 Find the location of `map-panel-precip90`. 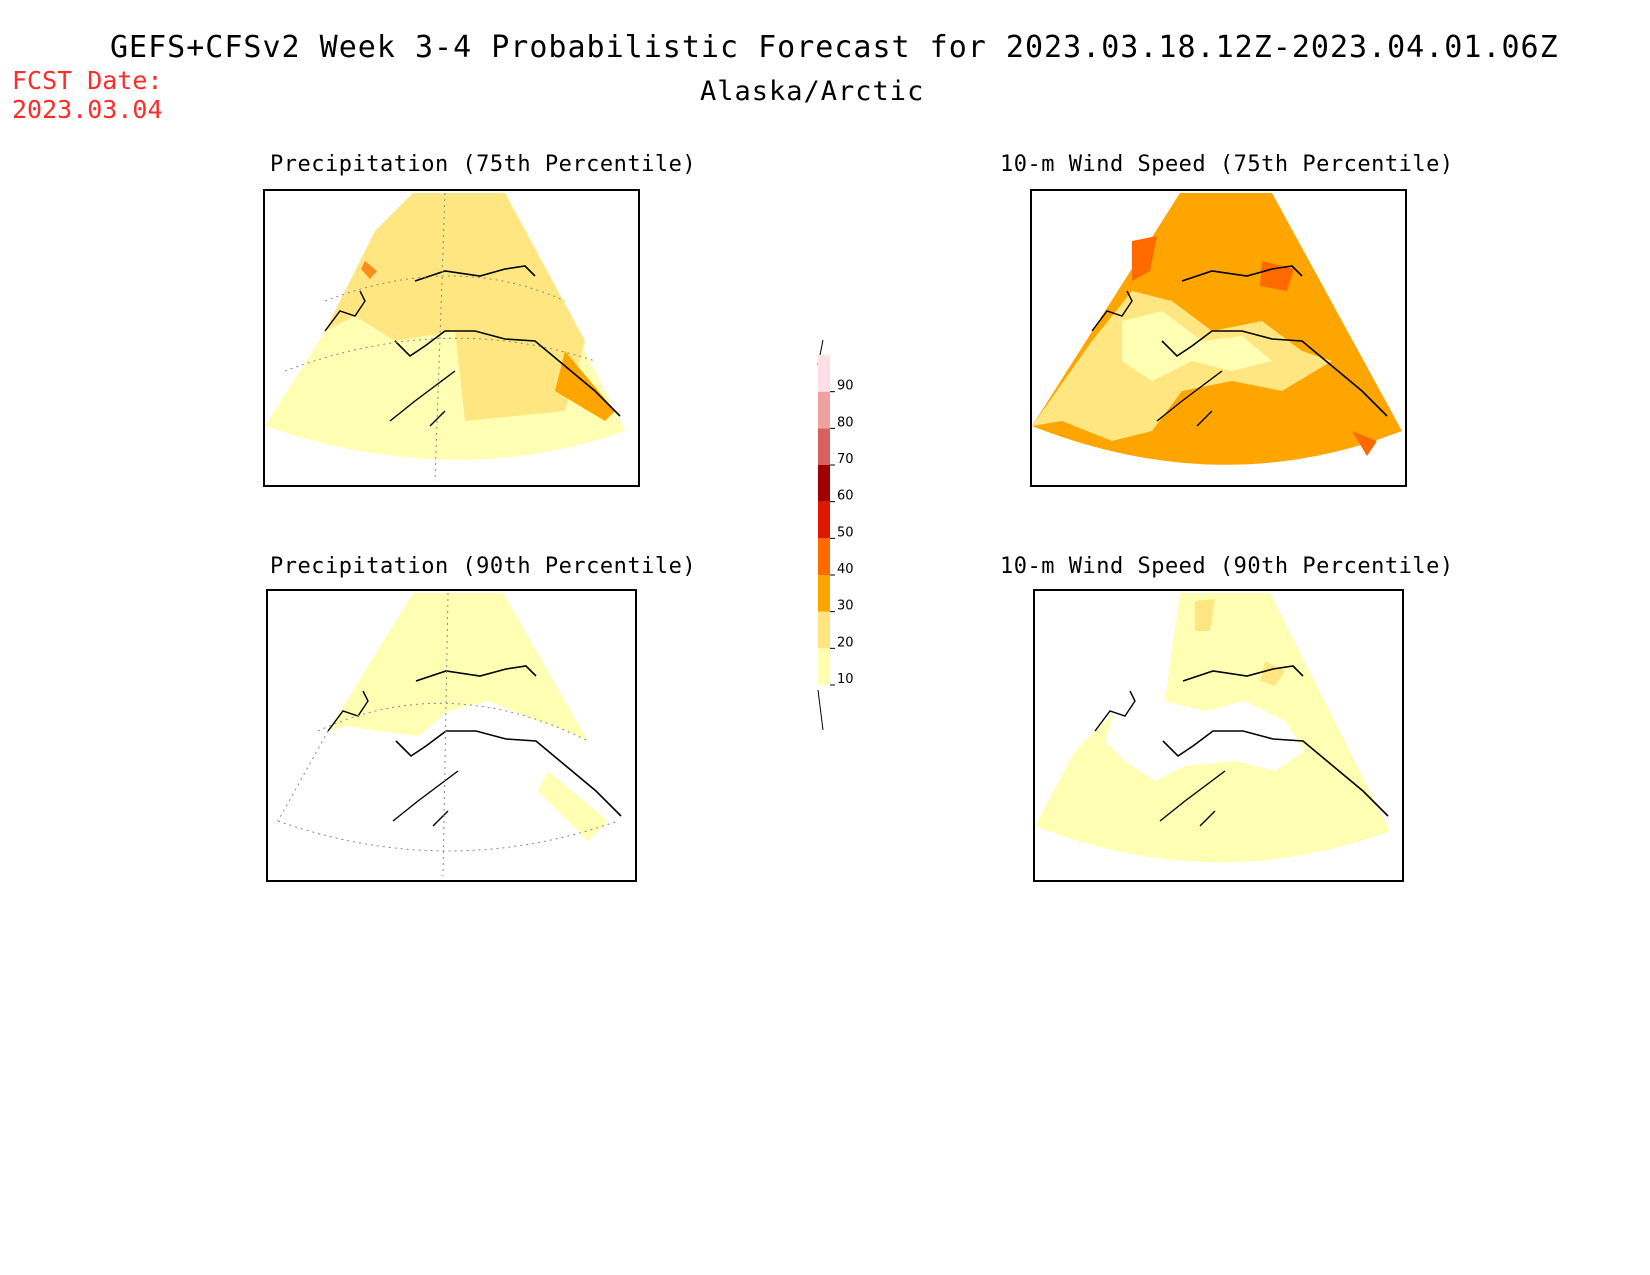

map-panel-precip90 is located at coordinates (451, 735).